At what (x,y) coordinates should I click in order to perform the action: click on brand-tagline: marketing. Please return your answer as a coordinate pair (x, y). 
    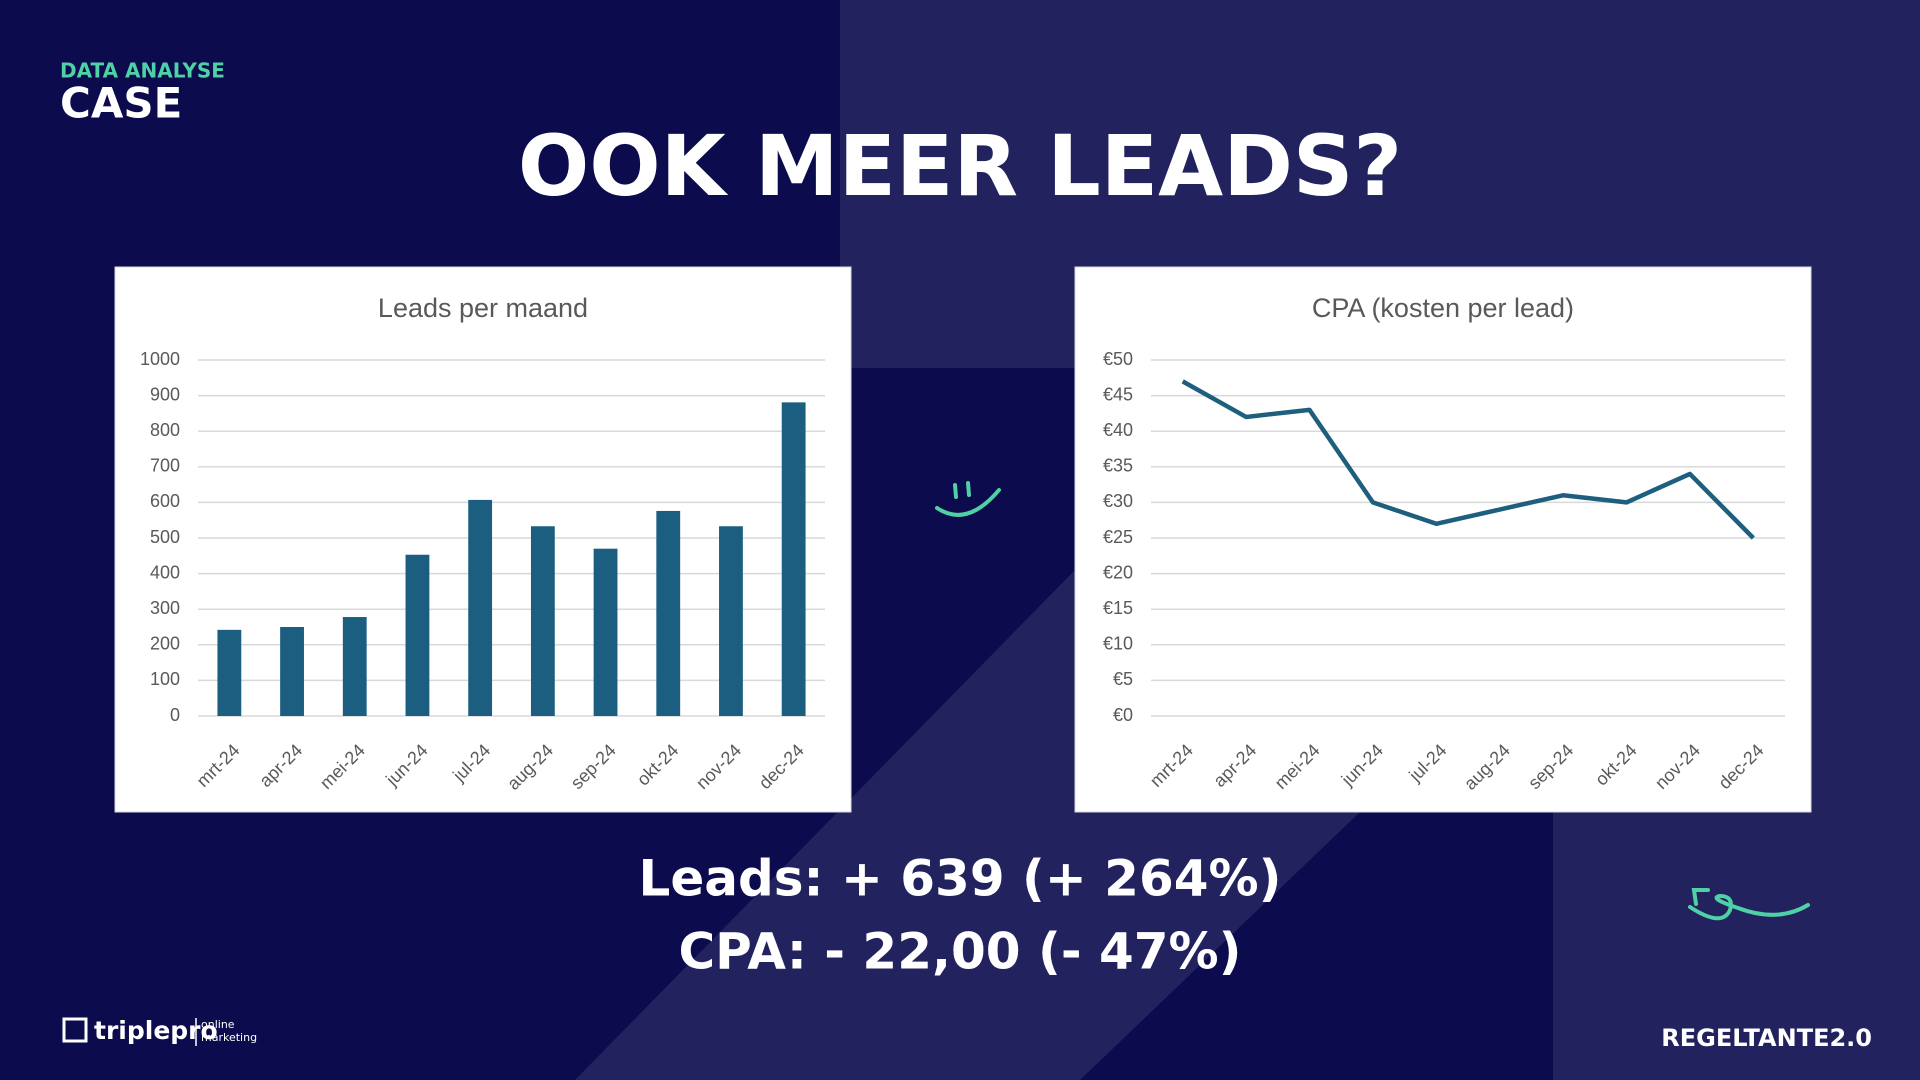
    Looking at the image, I should click on (229, 1037).